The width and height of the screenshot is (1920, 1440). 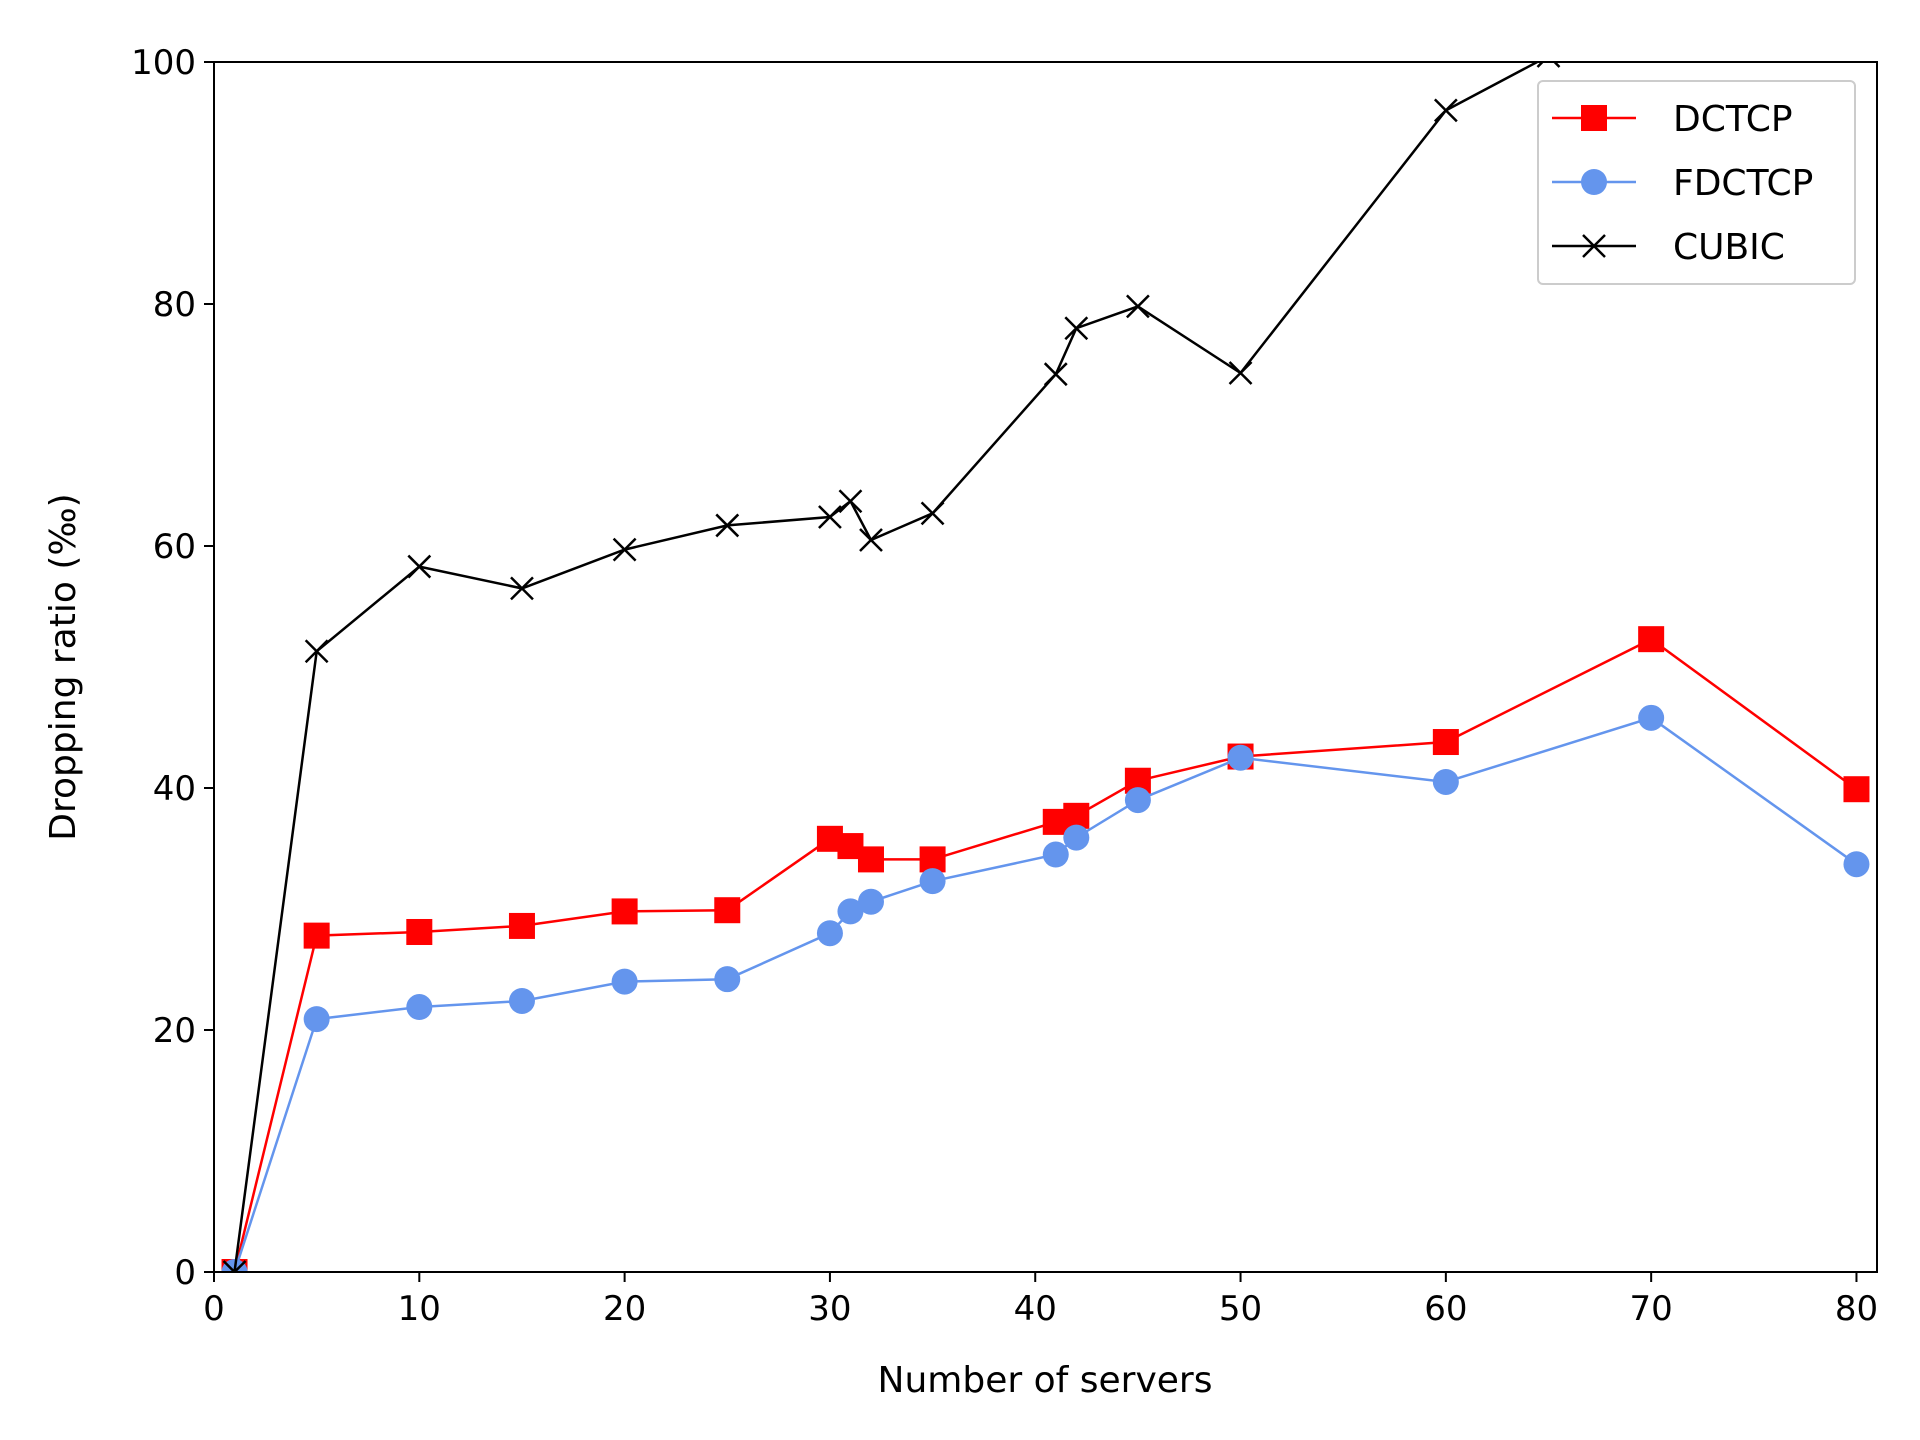 What do you see at coordinates (174, 789) in the screenshot?
I see `y-tick-label-40: 40` at bounding box center [174, 789].